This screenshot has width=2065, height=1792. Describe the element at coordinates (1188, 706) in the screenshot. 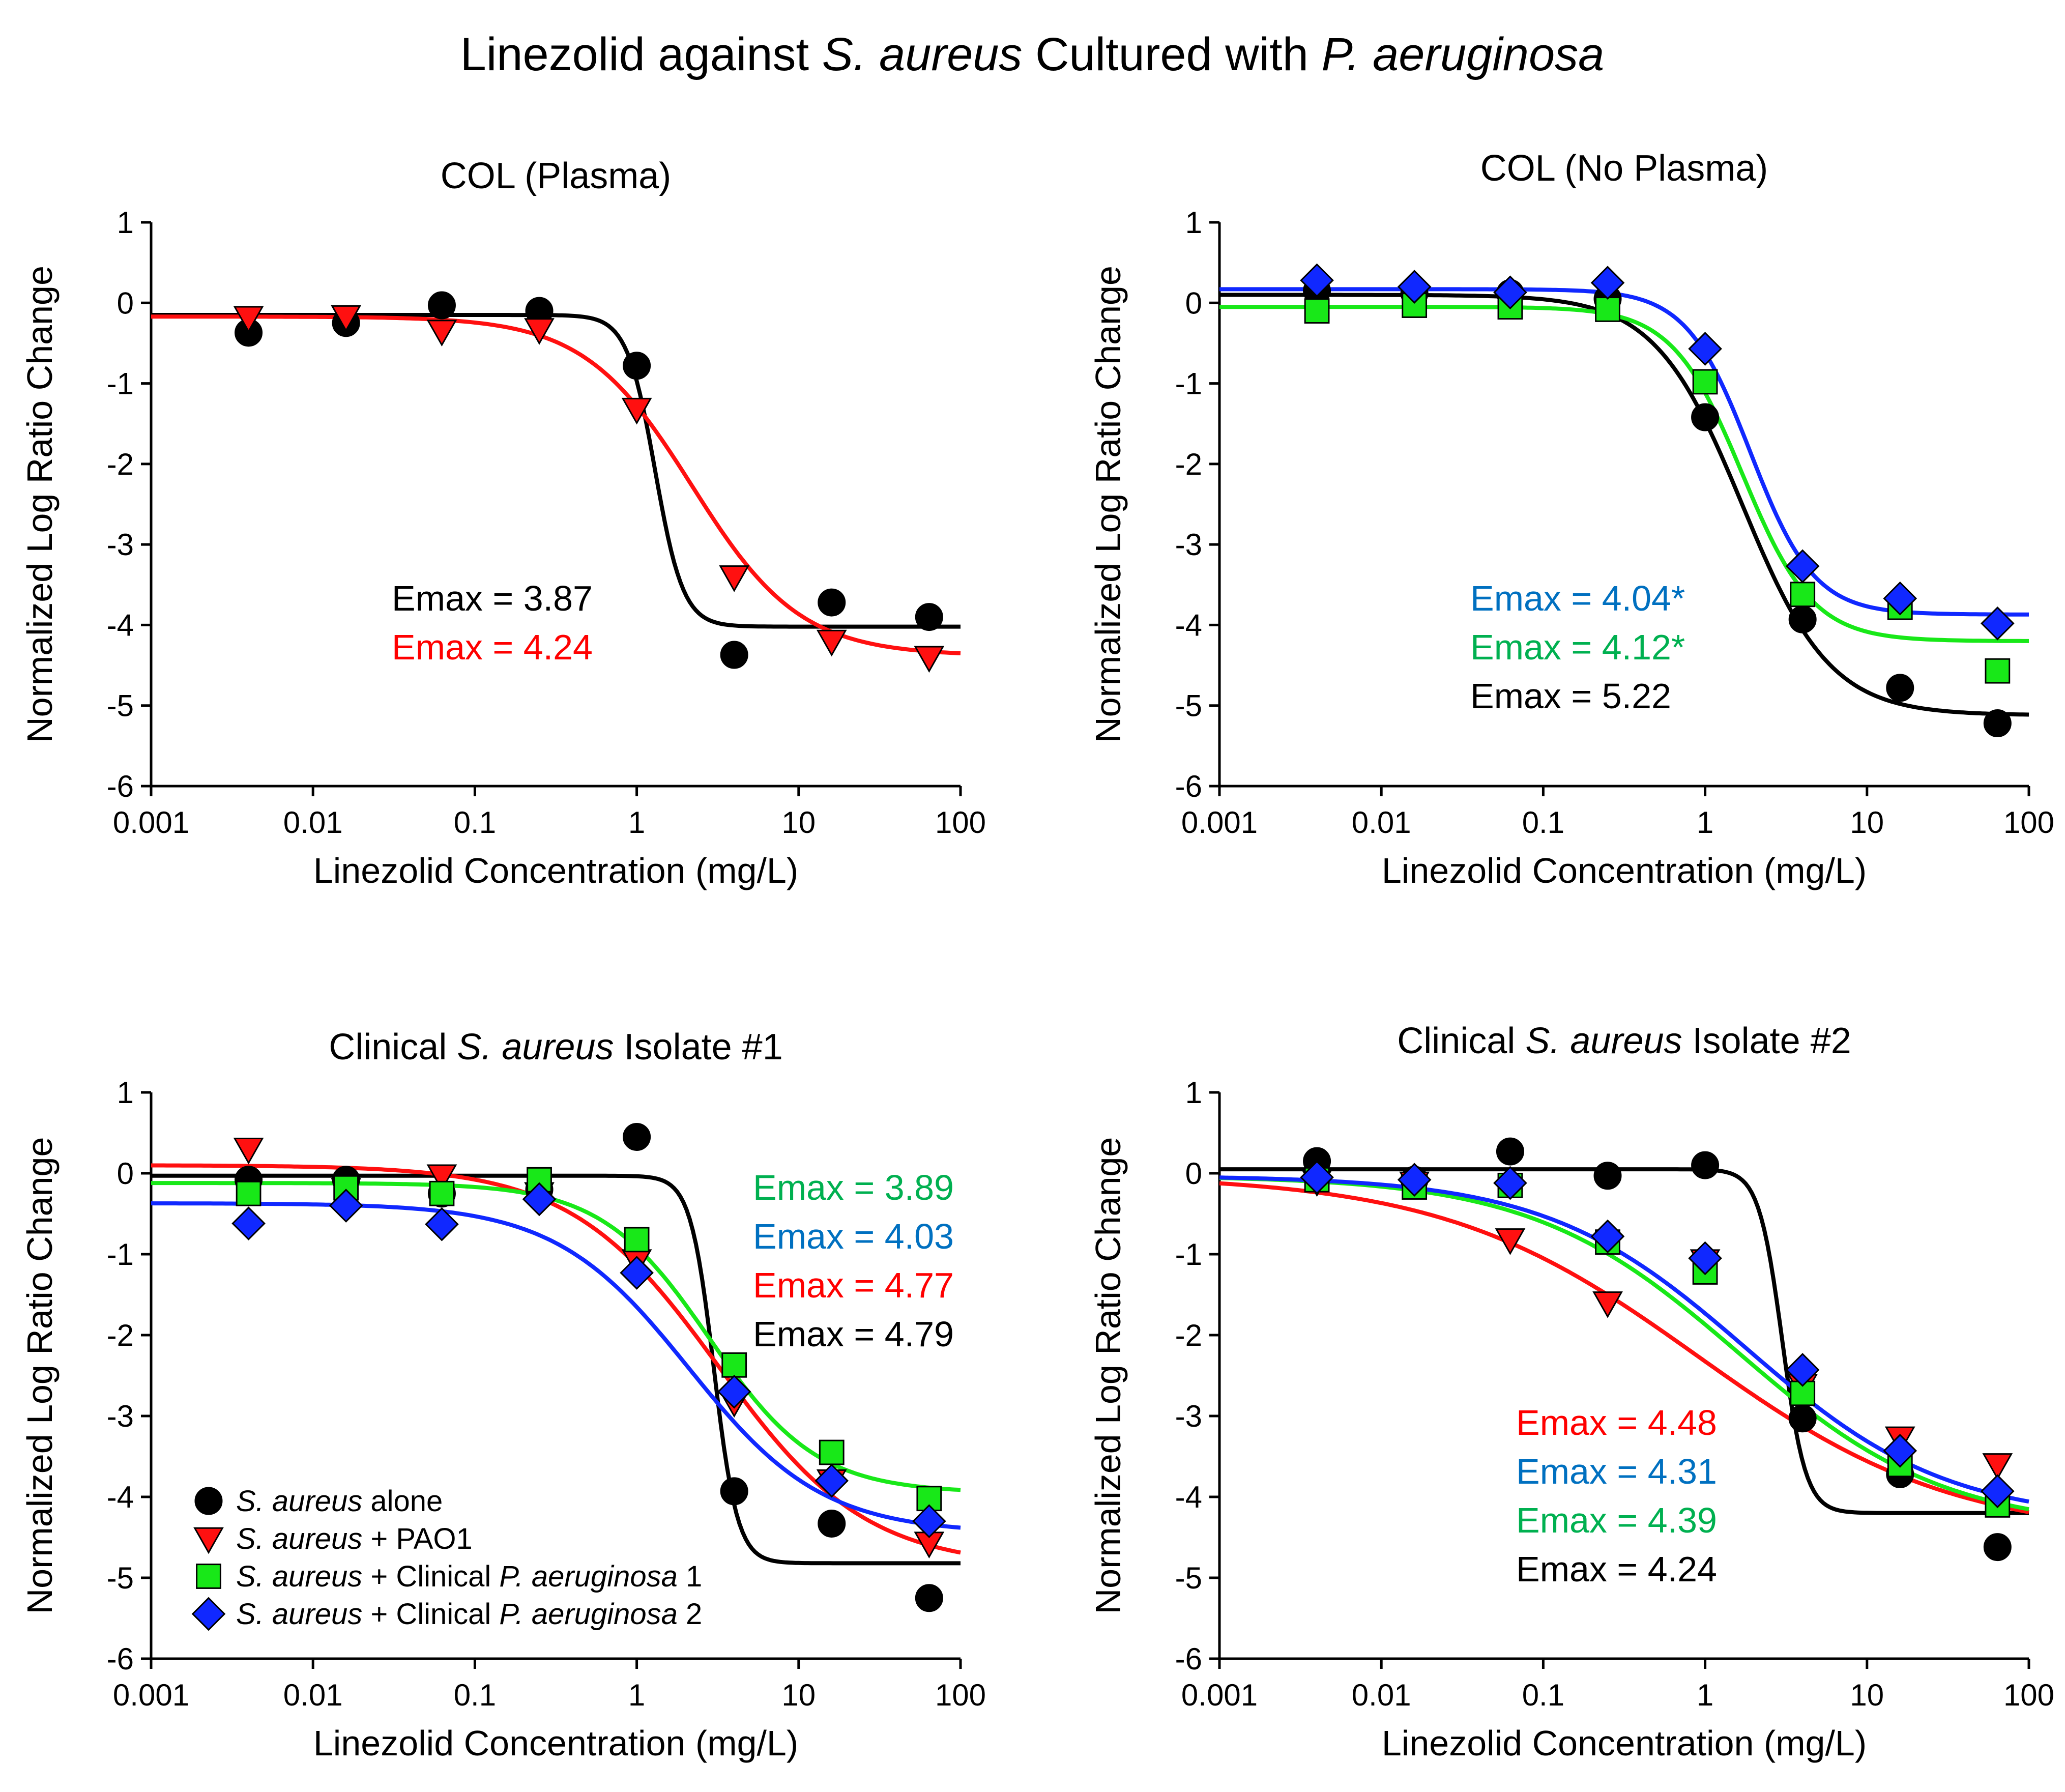

I see `y-tick-label: -5` at that location.